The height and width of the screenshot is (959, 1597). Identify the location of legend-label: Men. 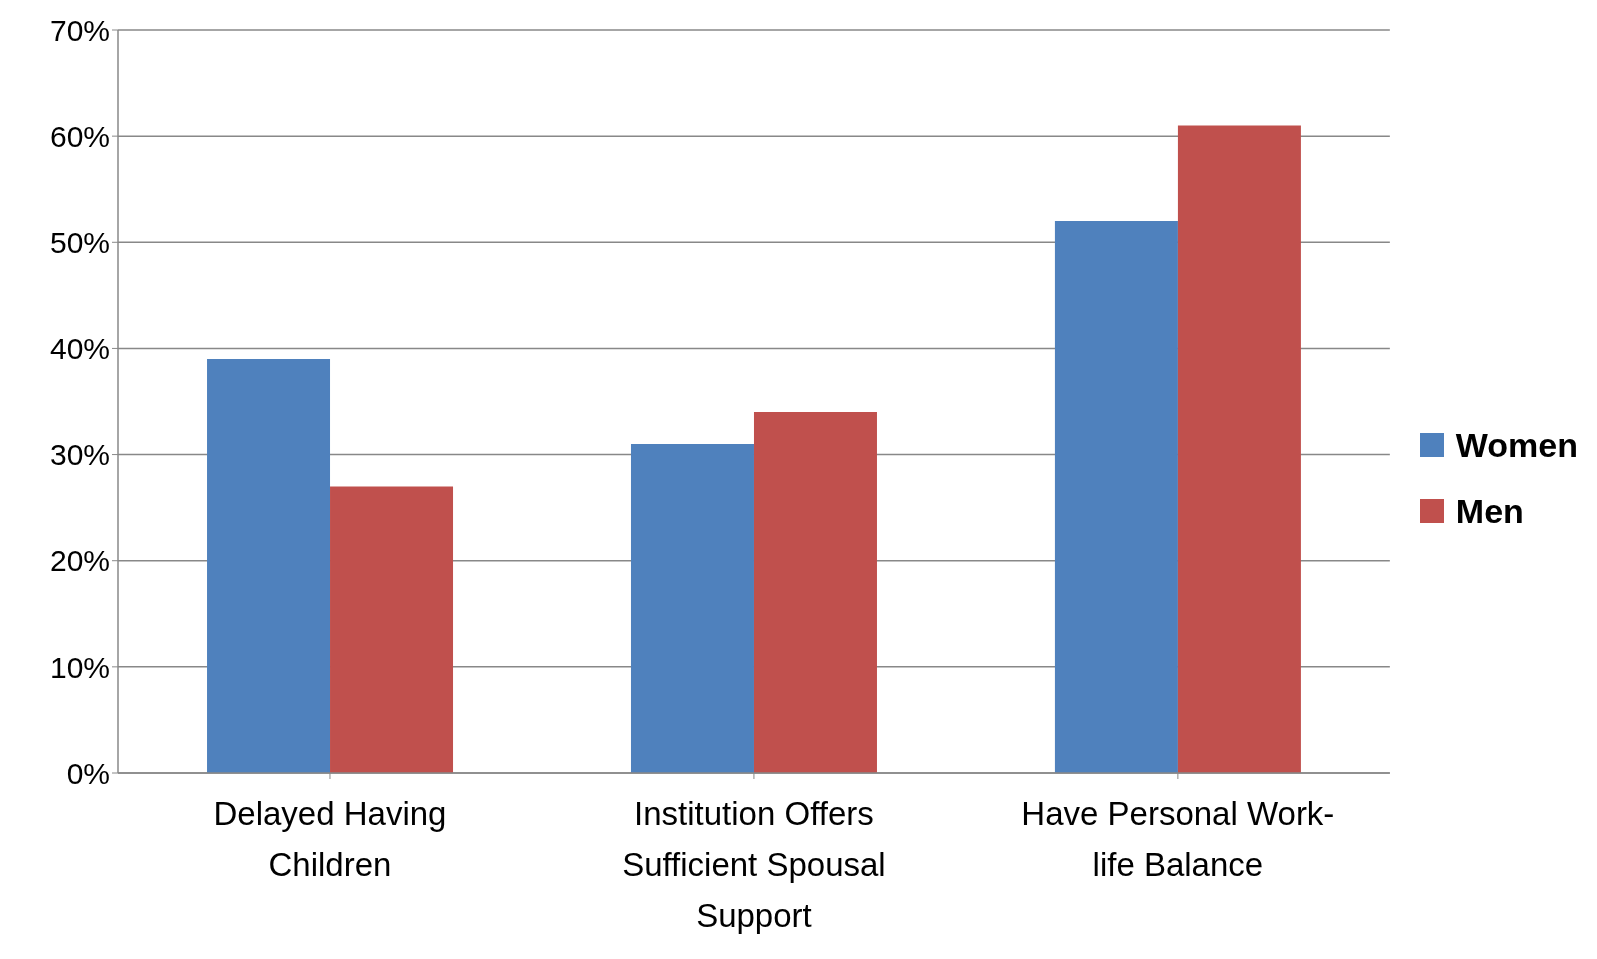
(1489, 511).